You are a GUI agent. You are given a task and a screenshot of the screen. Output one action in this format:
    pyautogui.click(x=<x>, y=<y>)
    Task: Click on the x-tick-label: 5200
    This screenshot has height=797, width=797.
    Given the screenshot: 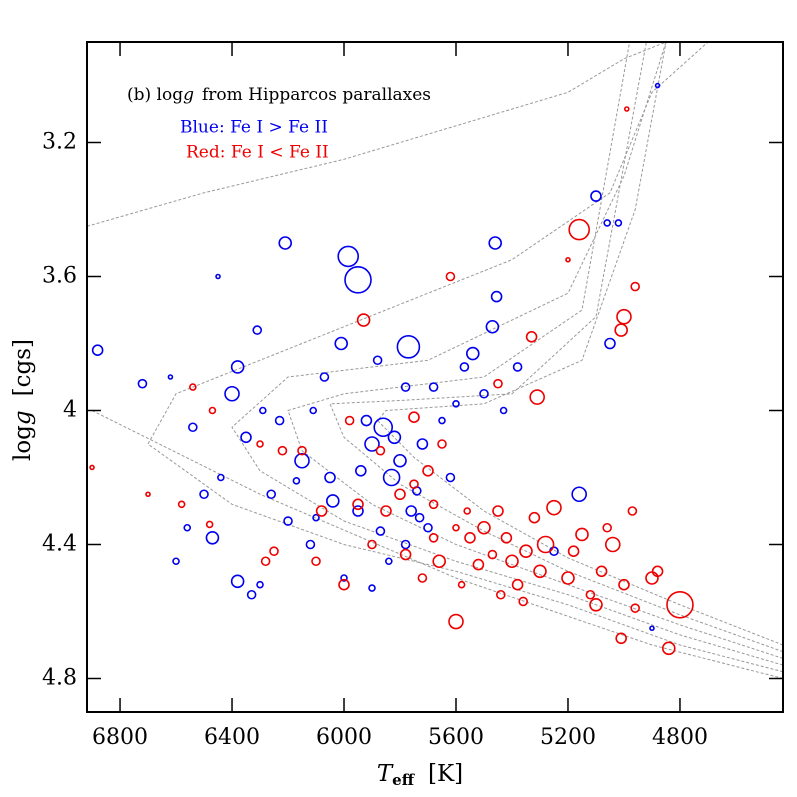 What is the action you would take?
    pyautogui.click(x=568, y=737)
    